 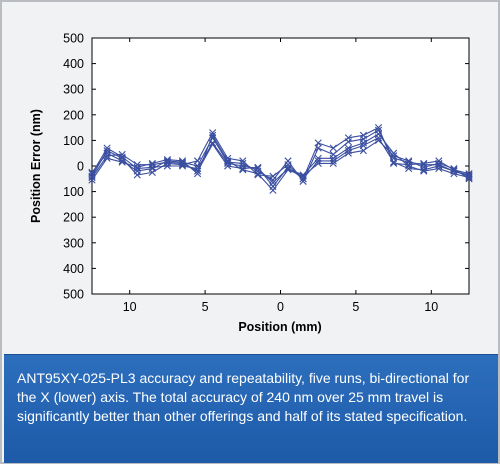 I want to click on series-group, so click(x=280, y=159).